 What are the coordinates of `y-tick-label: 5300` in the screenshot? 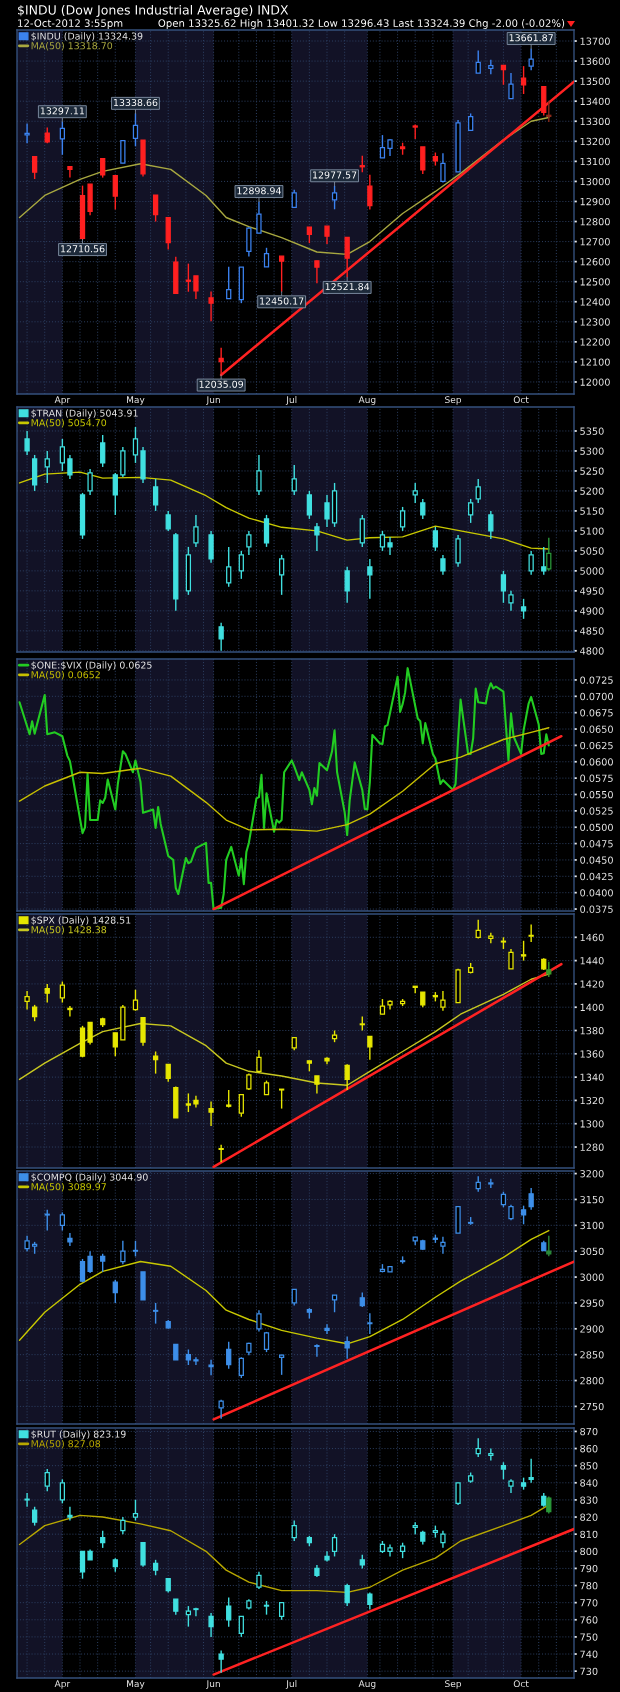 It's located at (592, 451).